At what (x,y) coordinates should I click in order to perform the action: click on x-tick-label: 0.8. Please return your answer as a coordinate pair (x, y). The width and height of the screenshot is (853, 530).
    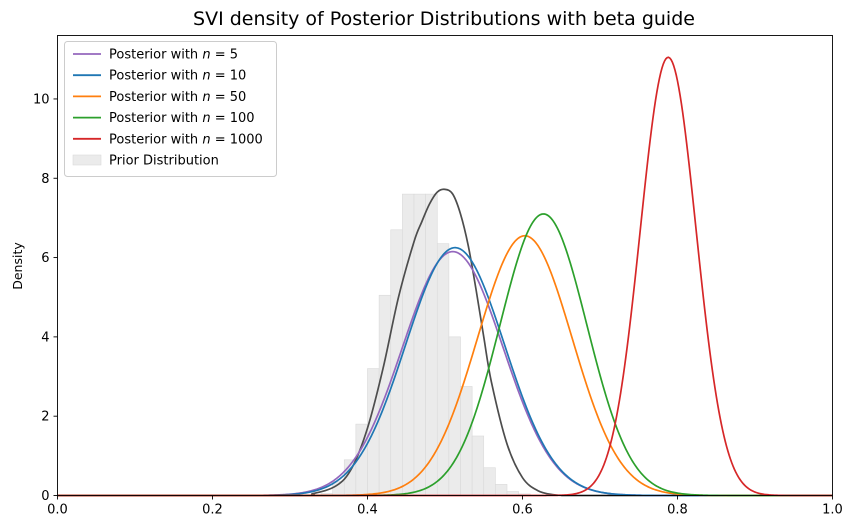
    Looking at the image, I should click on (677, 510).